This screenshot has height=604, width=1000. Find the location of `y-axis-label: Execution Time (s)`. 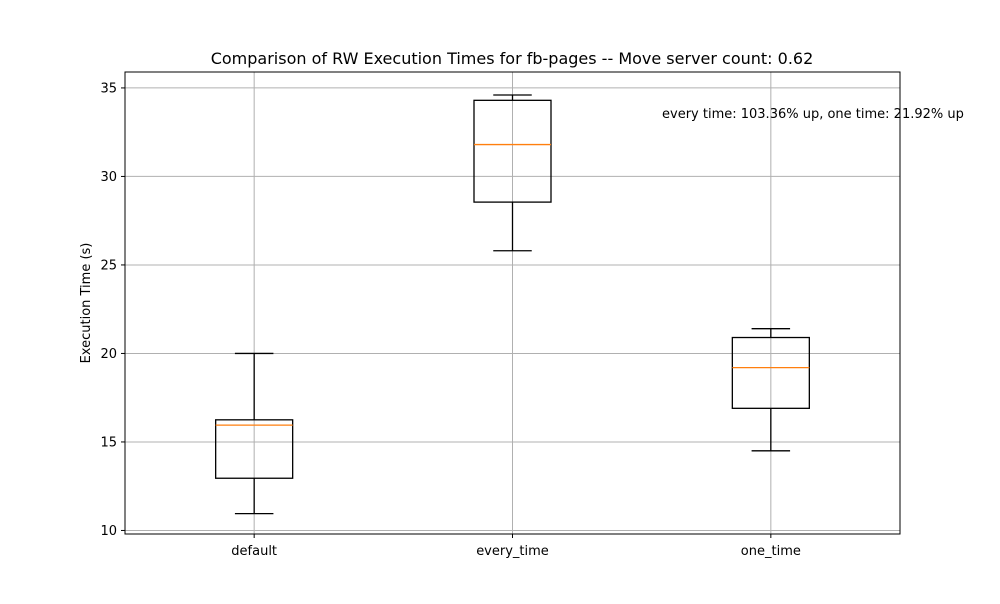

y-axis-label: Execution Time (s) is located at coordinates (86, 303).